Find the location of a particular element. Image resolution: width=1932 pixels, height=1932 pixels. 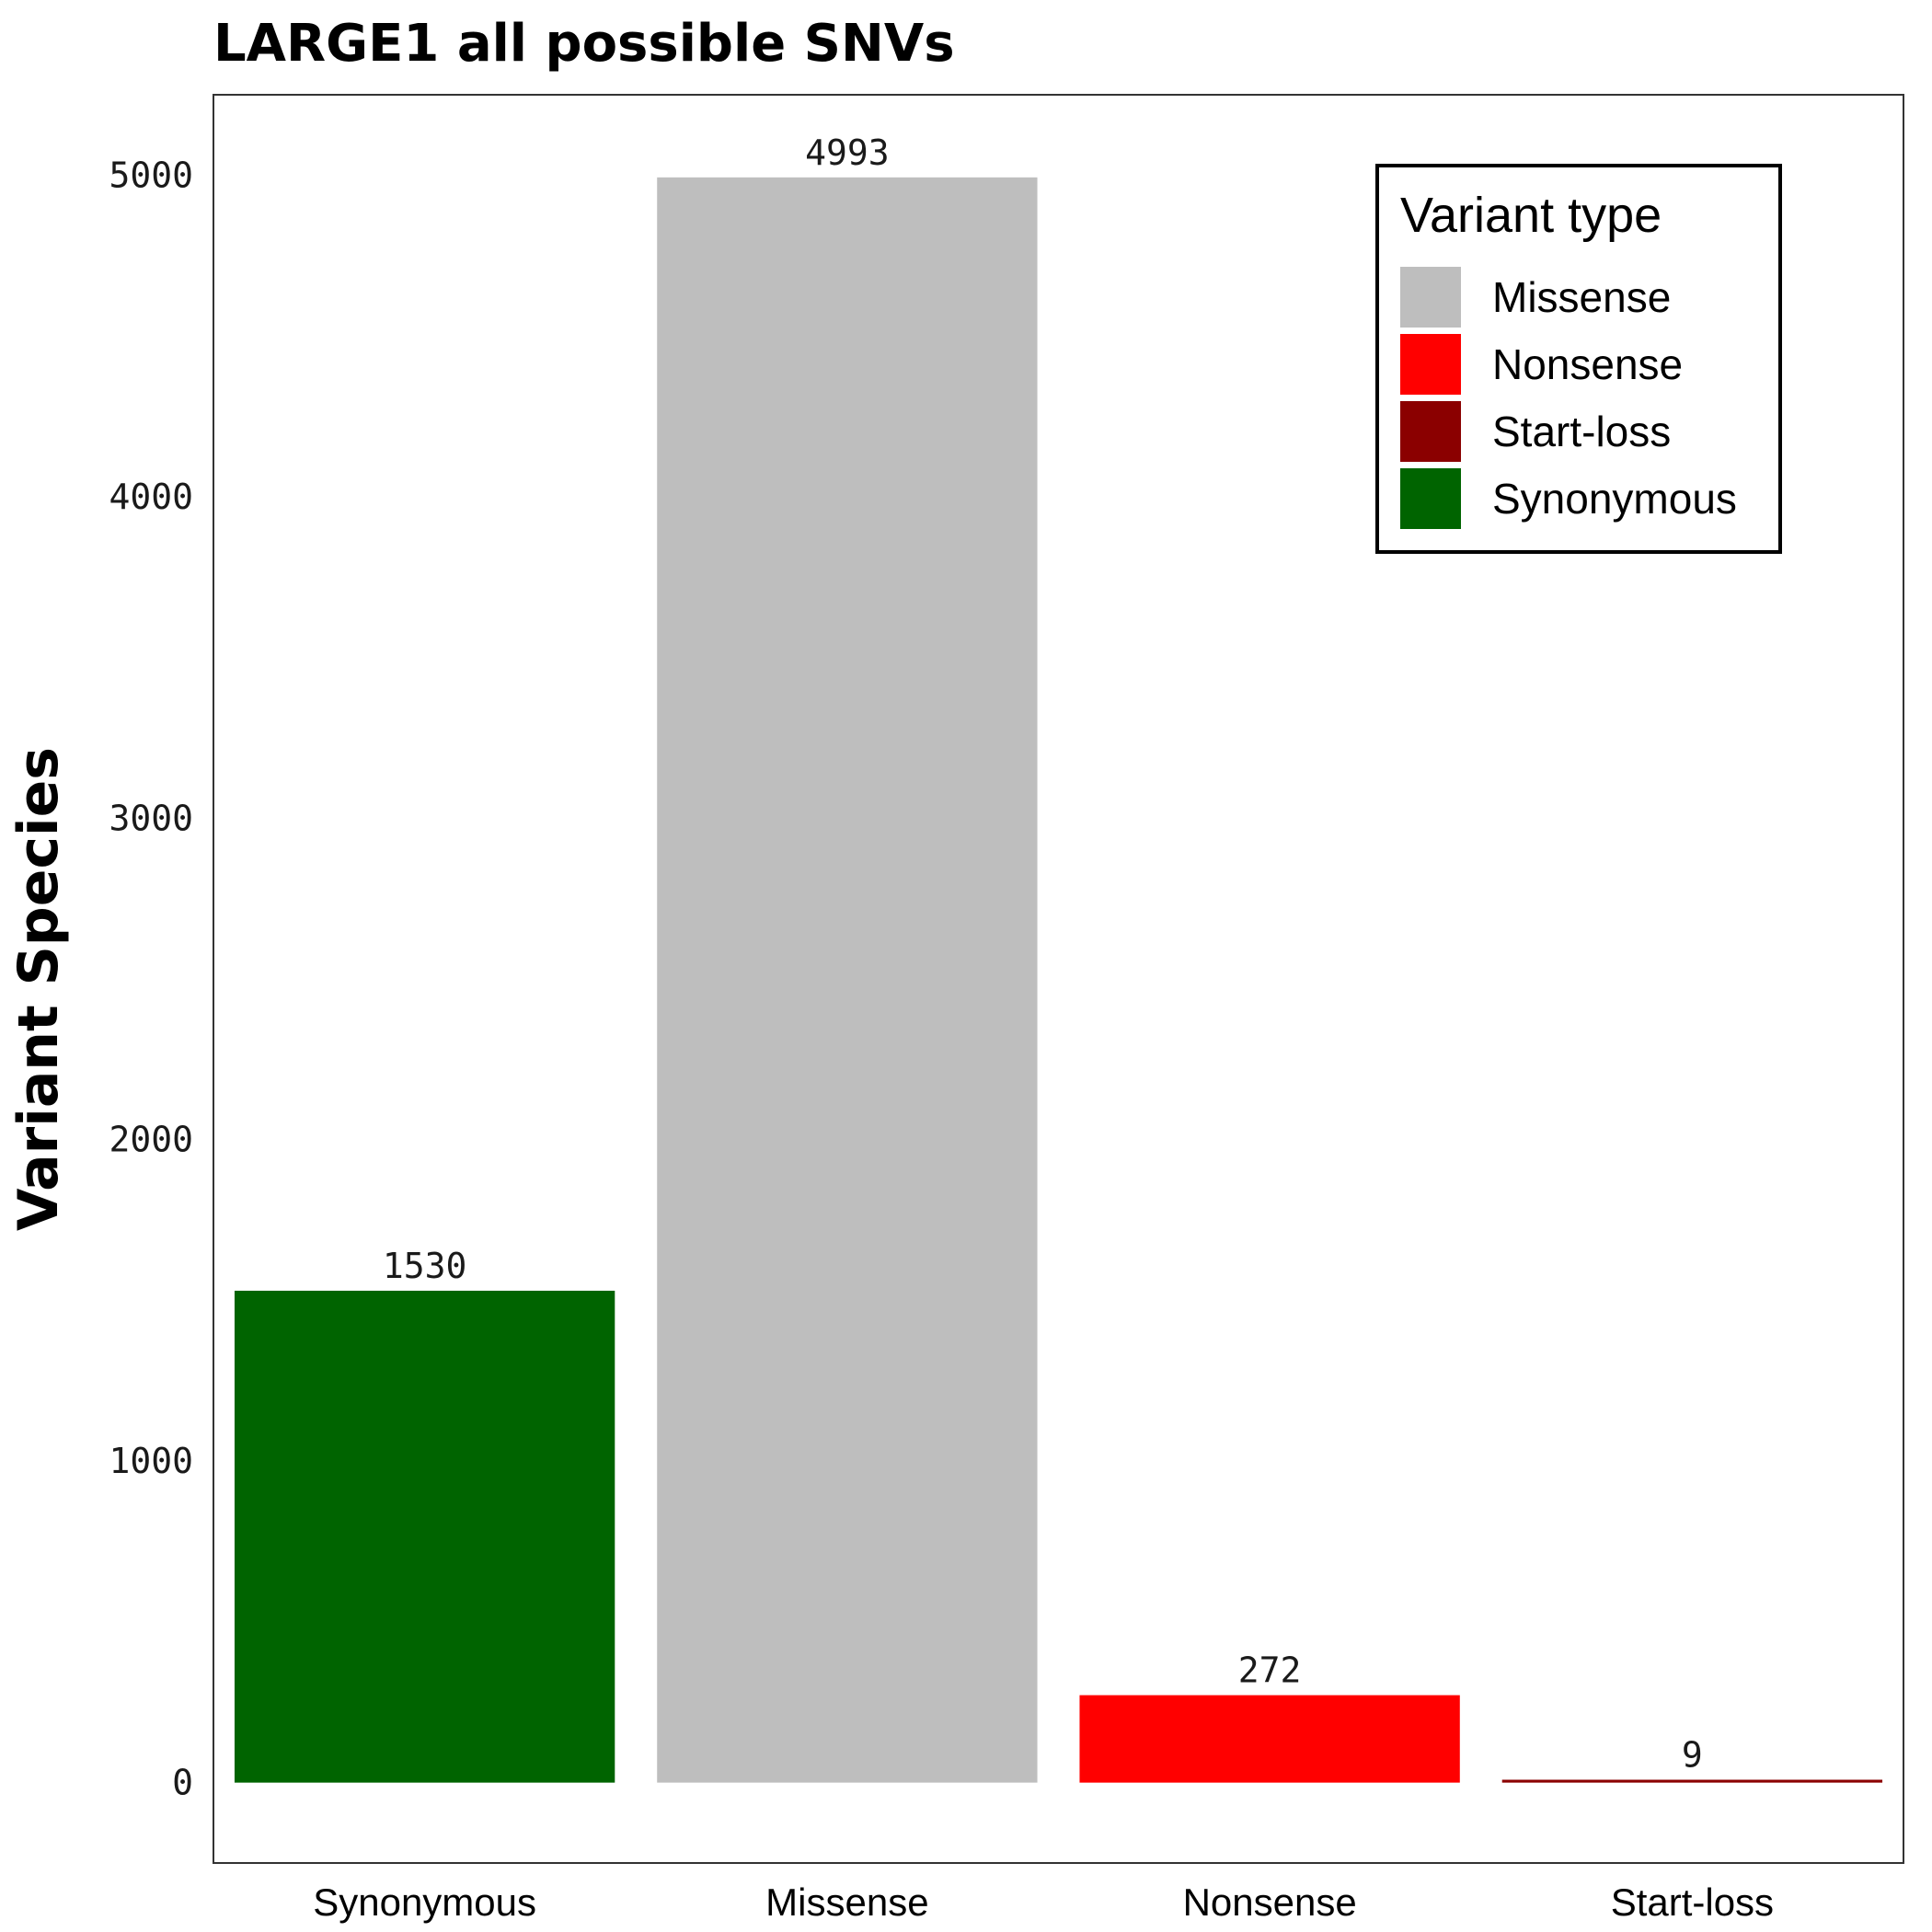

data-label-start-loss: 9 is located at coordinates (1692, 1754).